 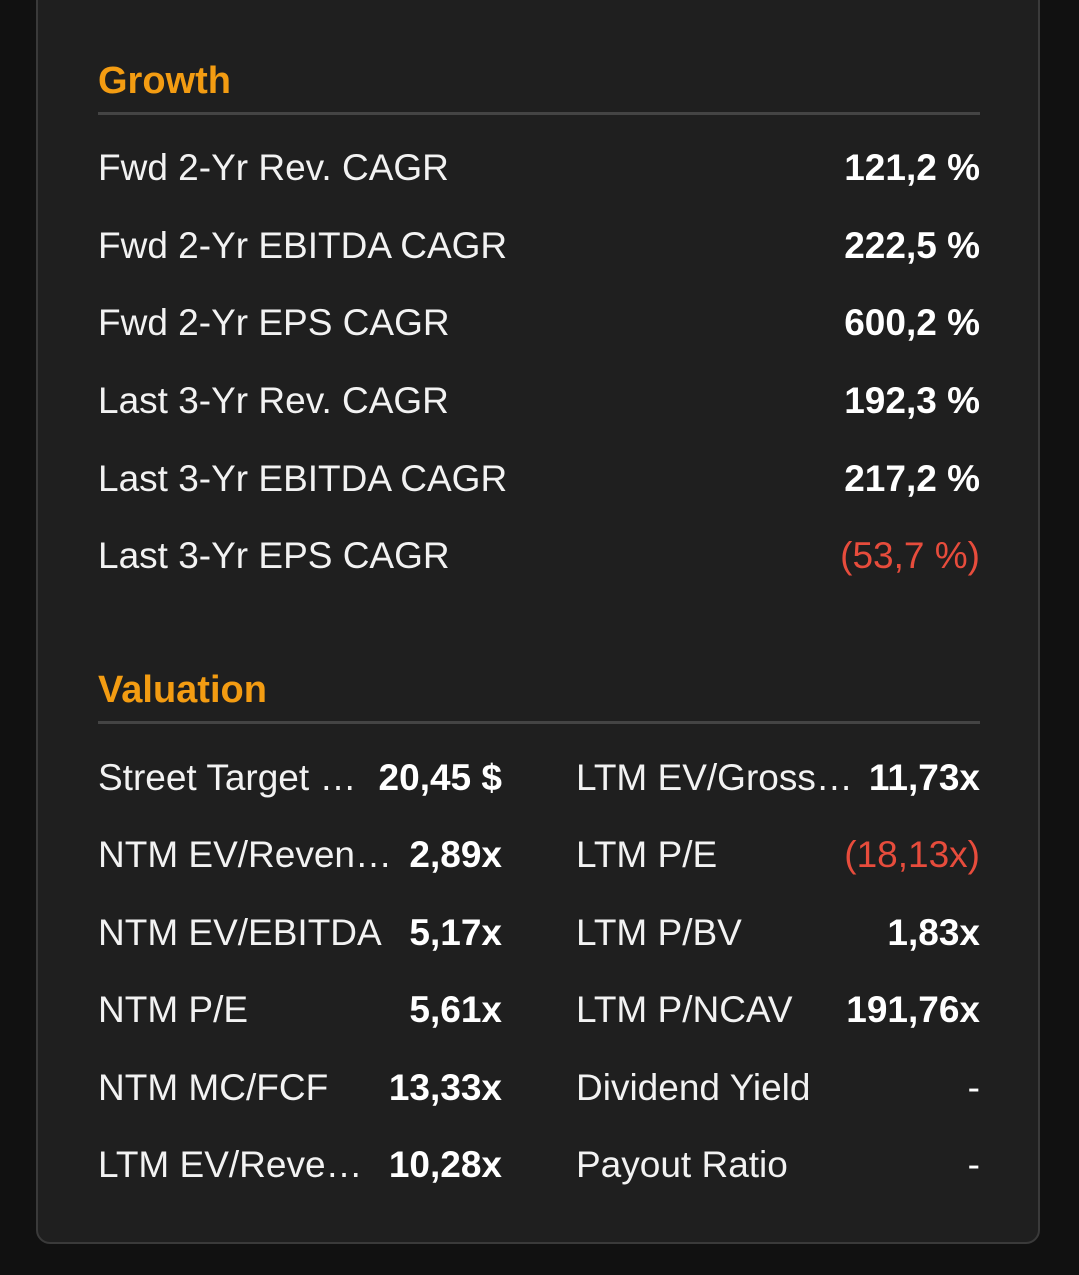 What do you see at coordinates (913, 1009) in the screenshot?
I see `valuation-value: 191,76x` at bounding box center [913, 1009].